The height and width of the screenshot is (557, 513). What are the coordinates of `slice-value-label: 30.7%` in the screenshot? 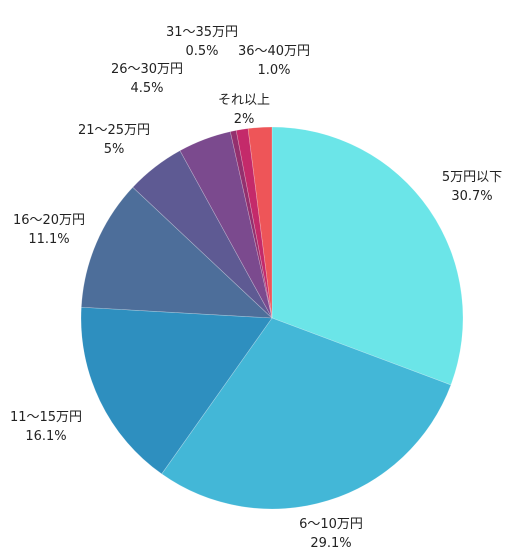 It's located at (471, 196).